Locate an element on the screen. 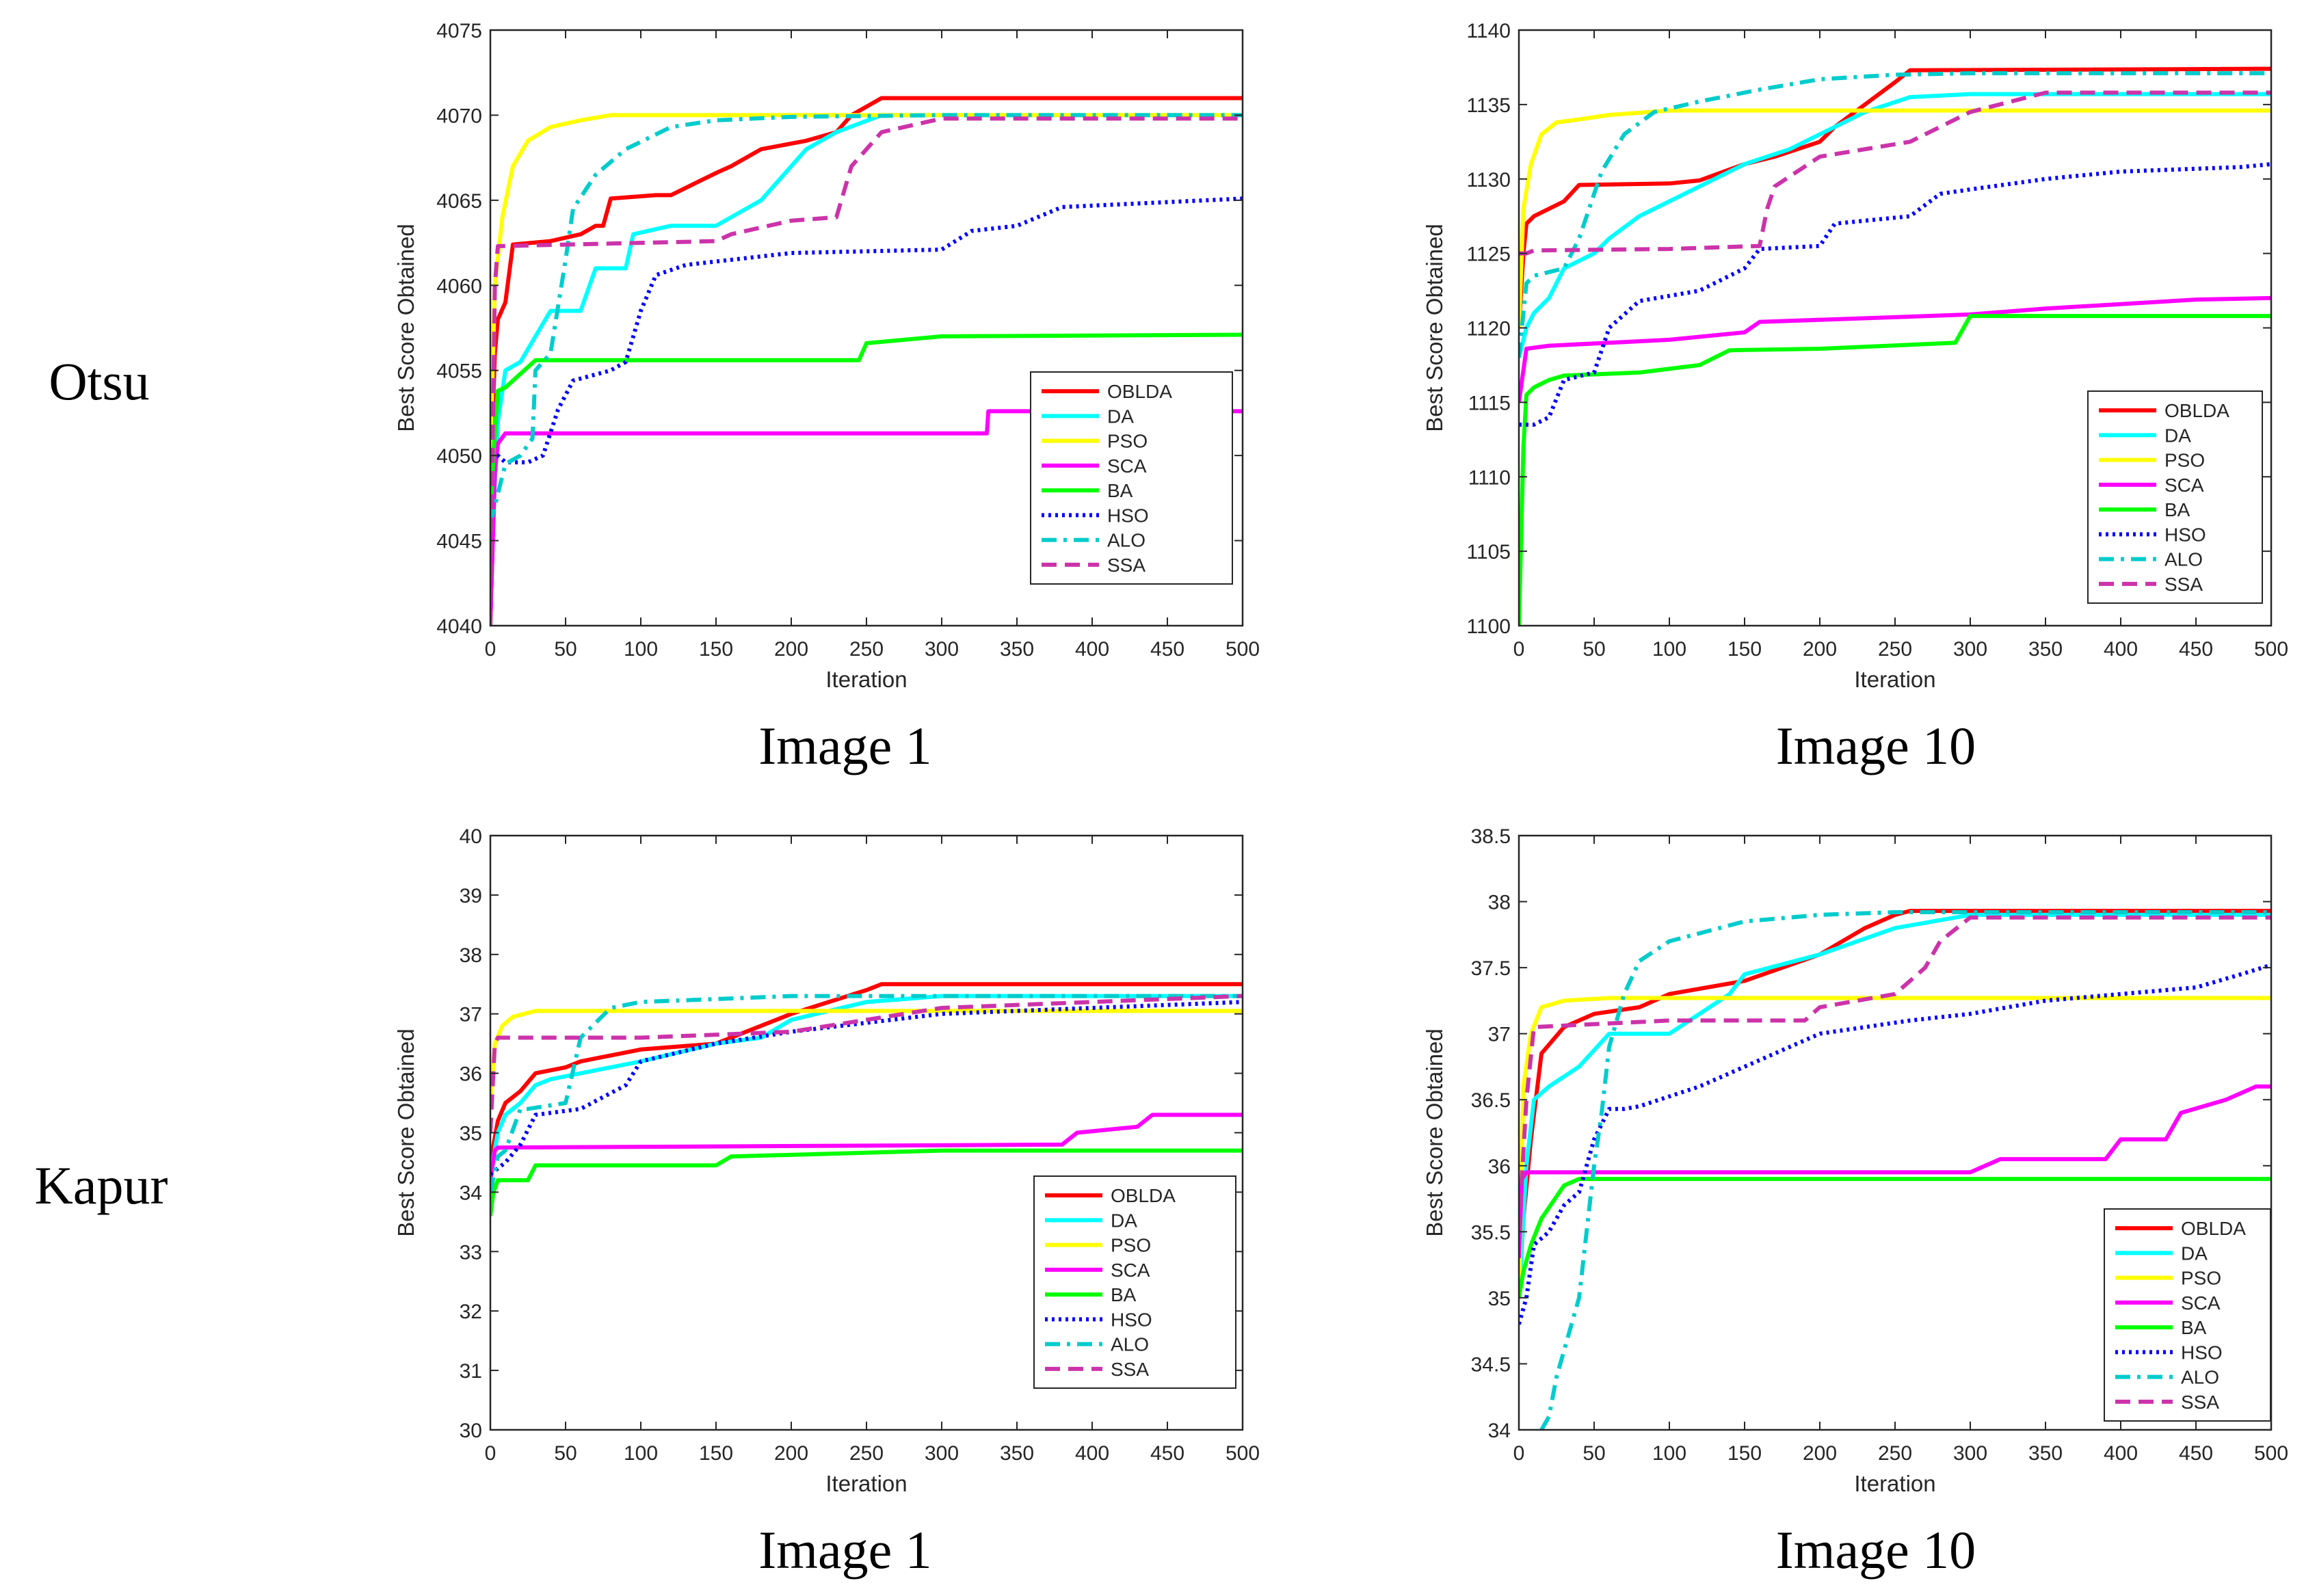 The width and height of the screenshot is (2304, 1596). row-label-kapur: Kapur is located at coordinates (101, 1185).